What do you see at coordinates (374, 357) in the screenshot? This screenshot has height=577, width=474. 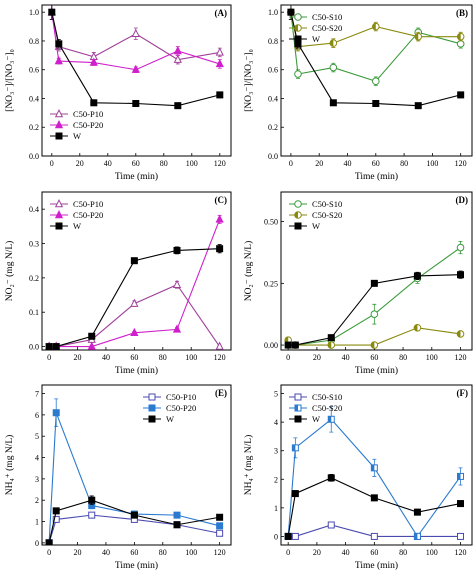 I see `x-tick-label: 60` at bounding box center [374, 357].